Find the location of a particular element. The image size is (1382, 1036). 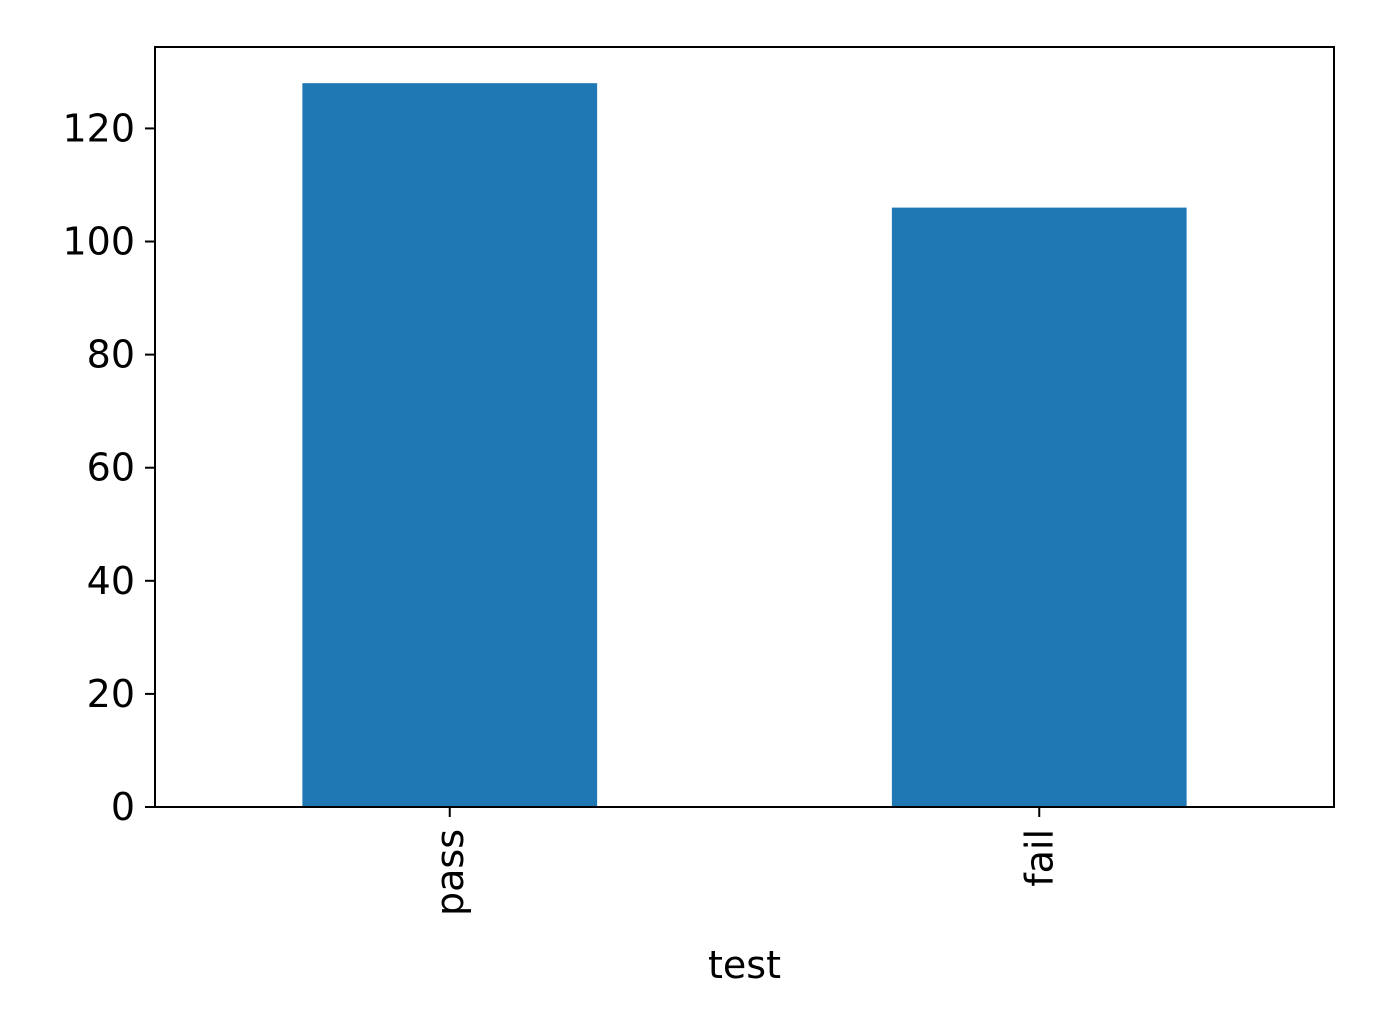

y-tick-label: 80 is located at coordinates (111, 355).